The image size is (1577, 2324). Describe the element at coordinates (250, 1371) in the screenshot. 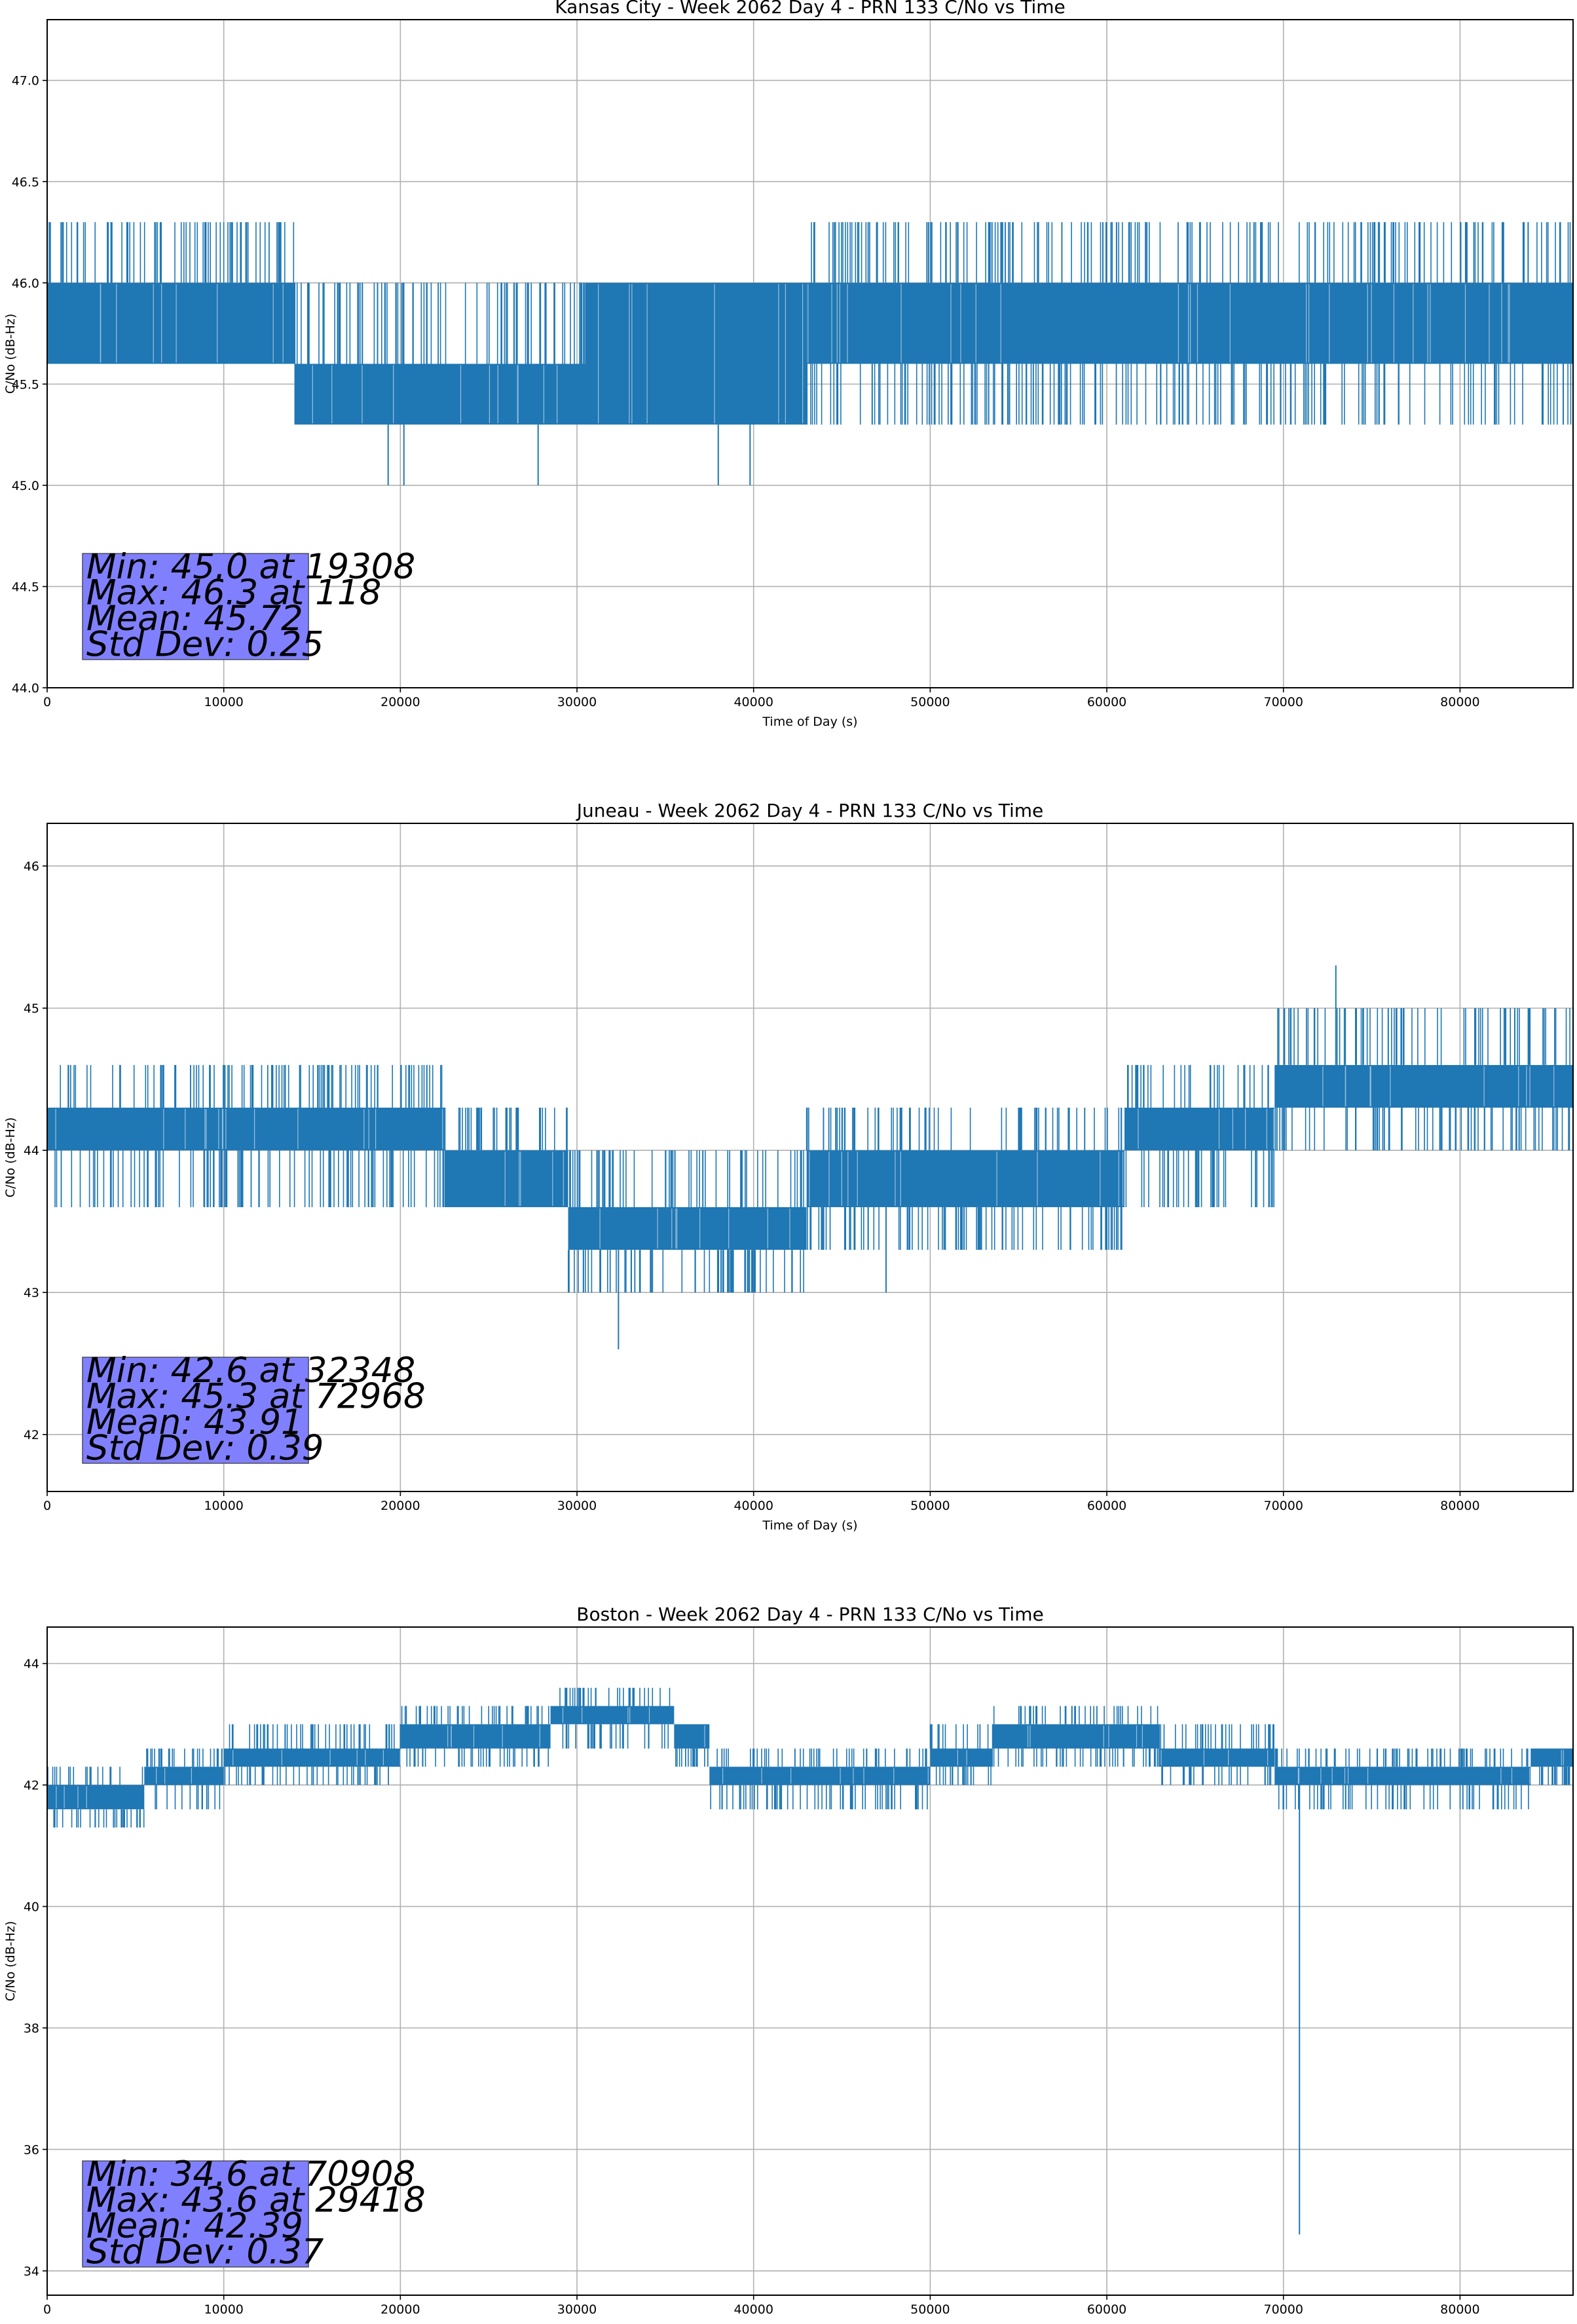

I see `stats-line: Min: 42.6 at 32348` at that location.